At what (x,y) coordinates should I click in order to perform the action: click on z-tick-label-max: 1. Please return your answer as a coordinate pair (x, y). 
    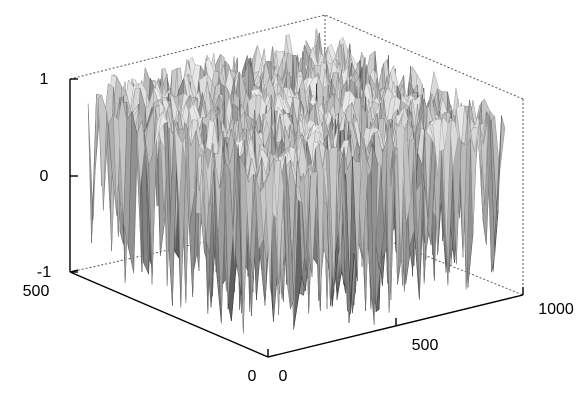
    Looking at the image, I should click on (44, 79).